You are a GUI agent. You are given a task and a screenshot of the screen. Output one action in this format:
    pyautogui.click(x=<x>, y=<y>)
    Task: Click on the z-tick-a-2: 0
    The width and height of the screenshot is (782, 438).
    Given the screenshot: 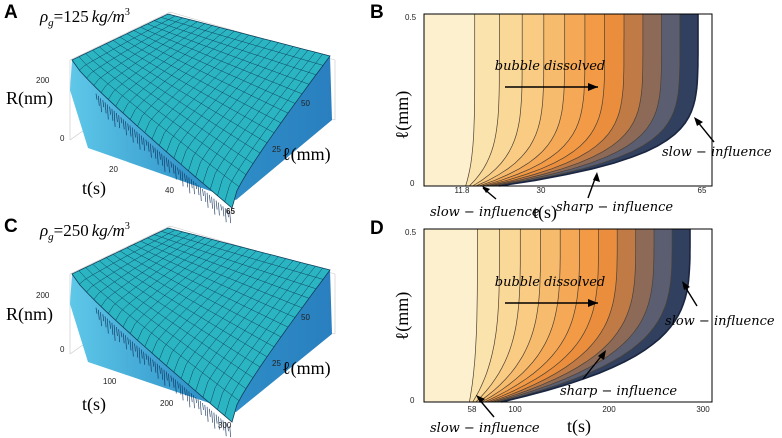 What is the action you would take?
    pyautogui.click(x=62, y=138)
    